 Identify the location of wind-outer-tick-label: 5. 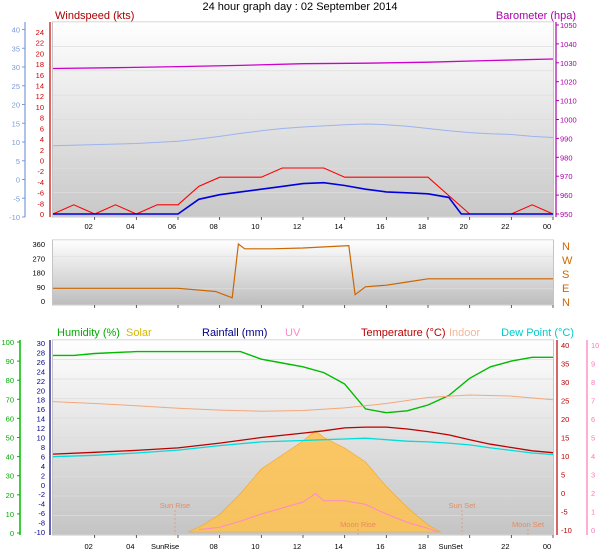
(18, 161).